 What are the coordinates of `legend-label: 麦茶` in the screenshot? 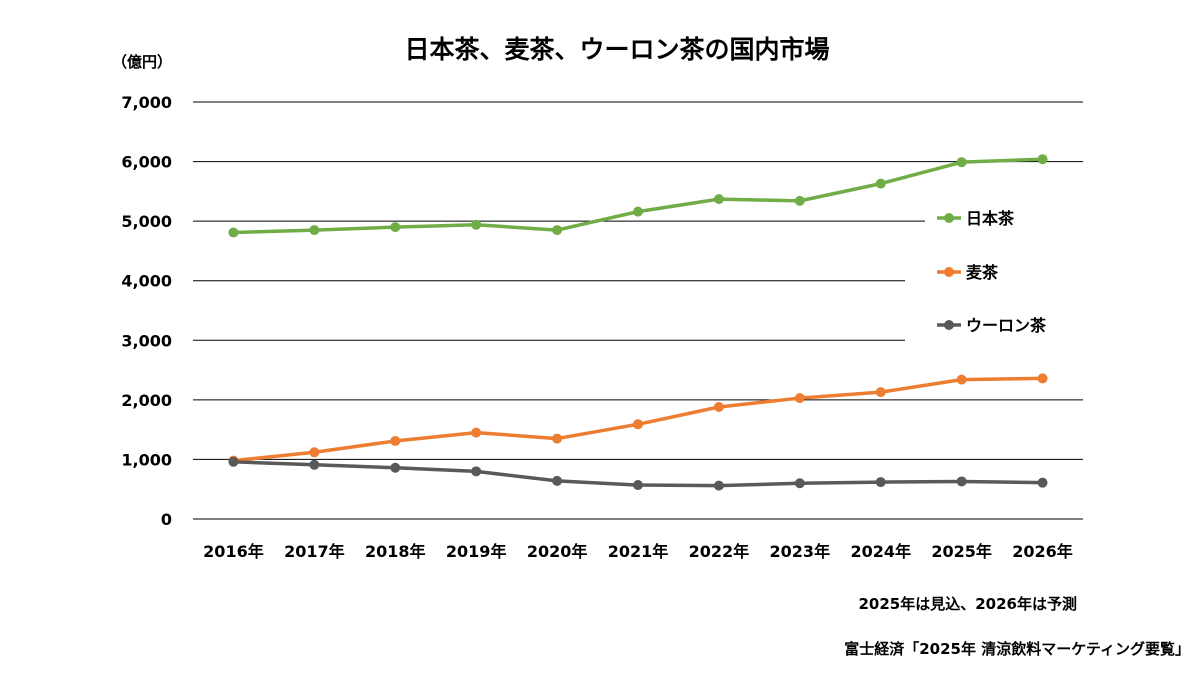 It's located at (982, 272).